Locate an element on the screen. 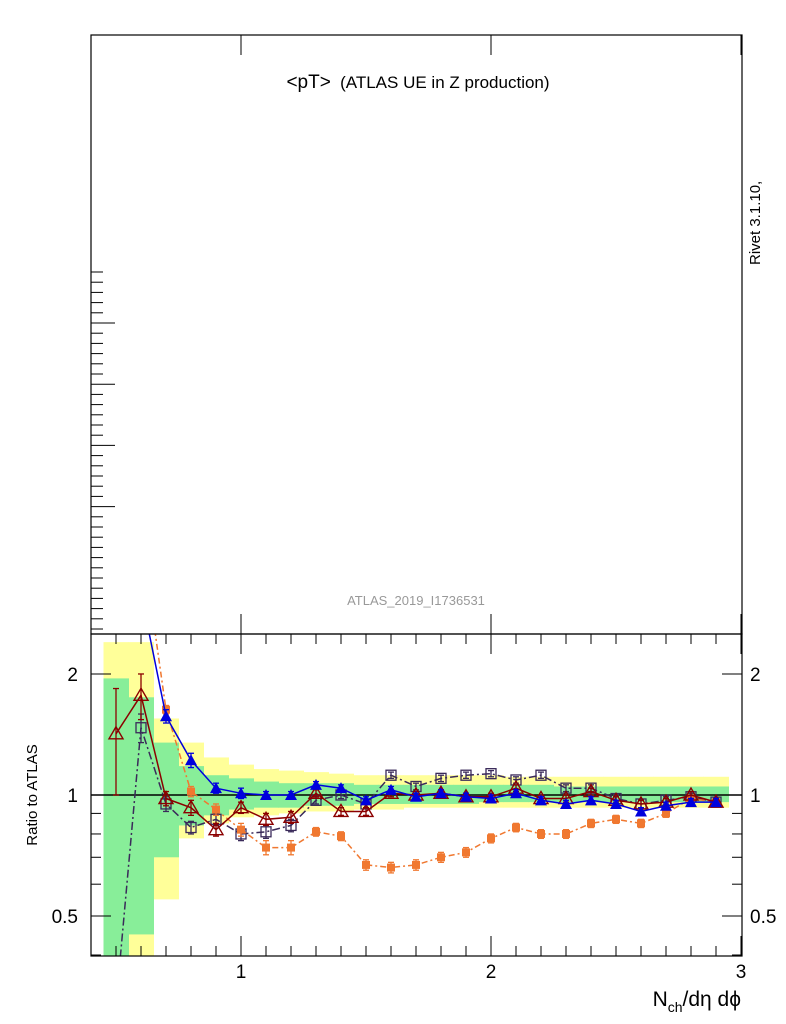 The image size is (786, 1024). plot-title: <pT> (ATLAS UE in Z production) is located at coordinates (417, 82).